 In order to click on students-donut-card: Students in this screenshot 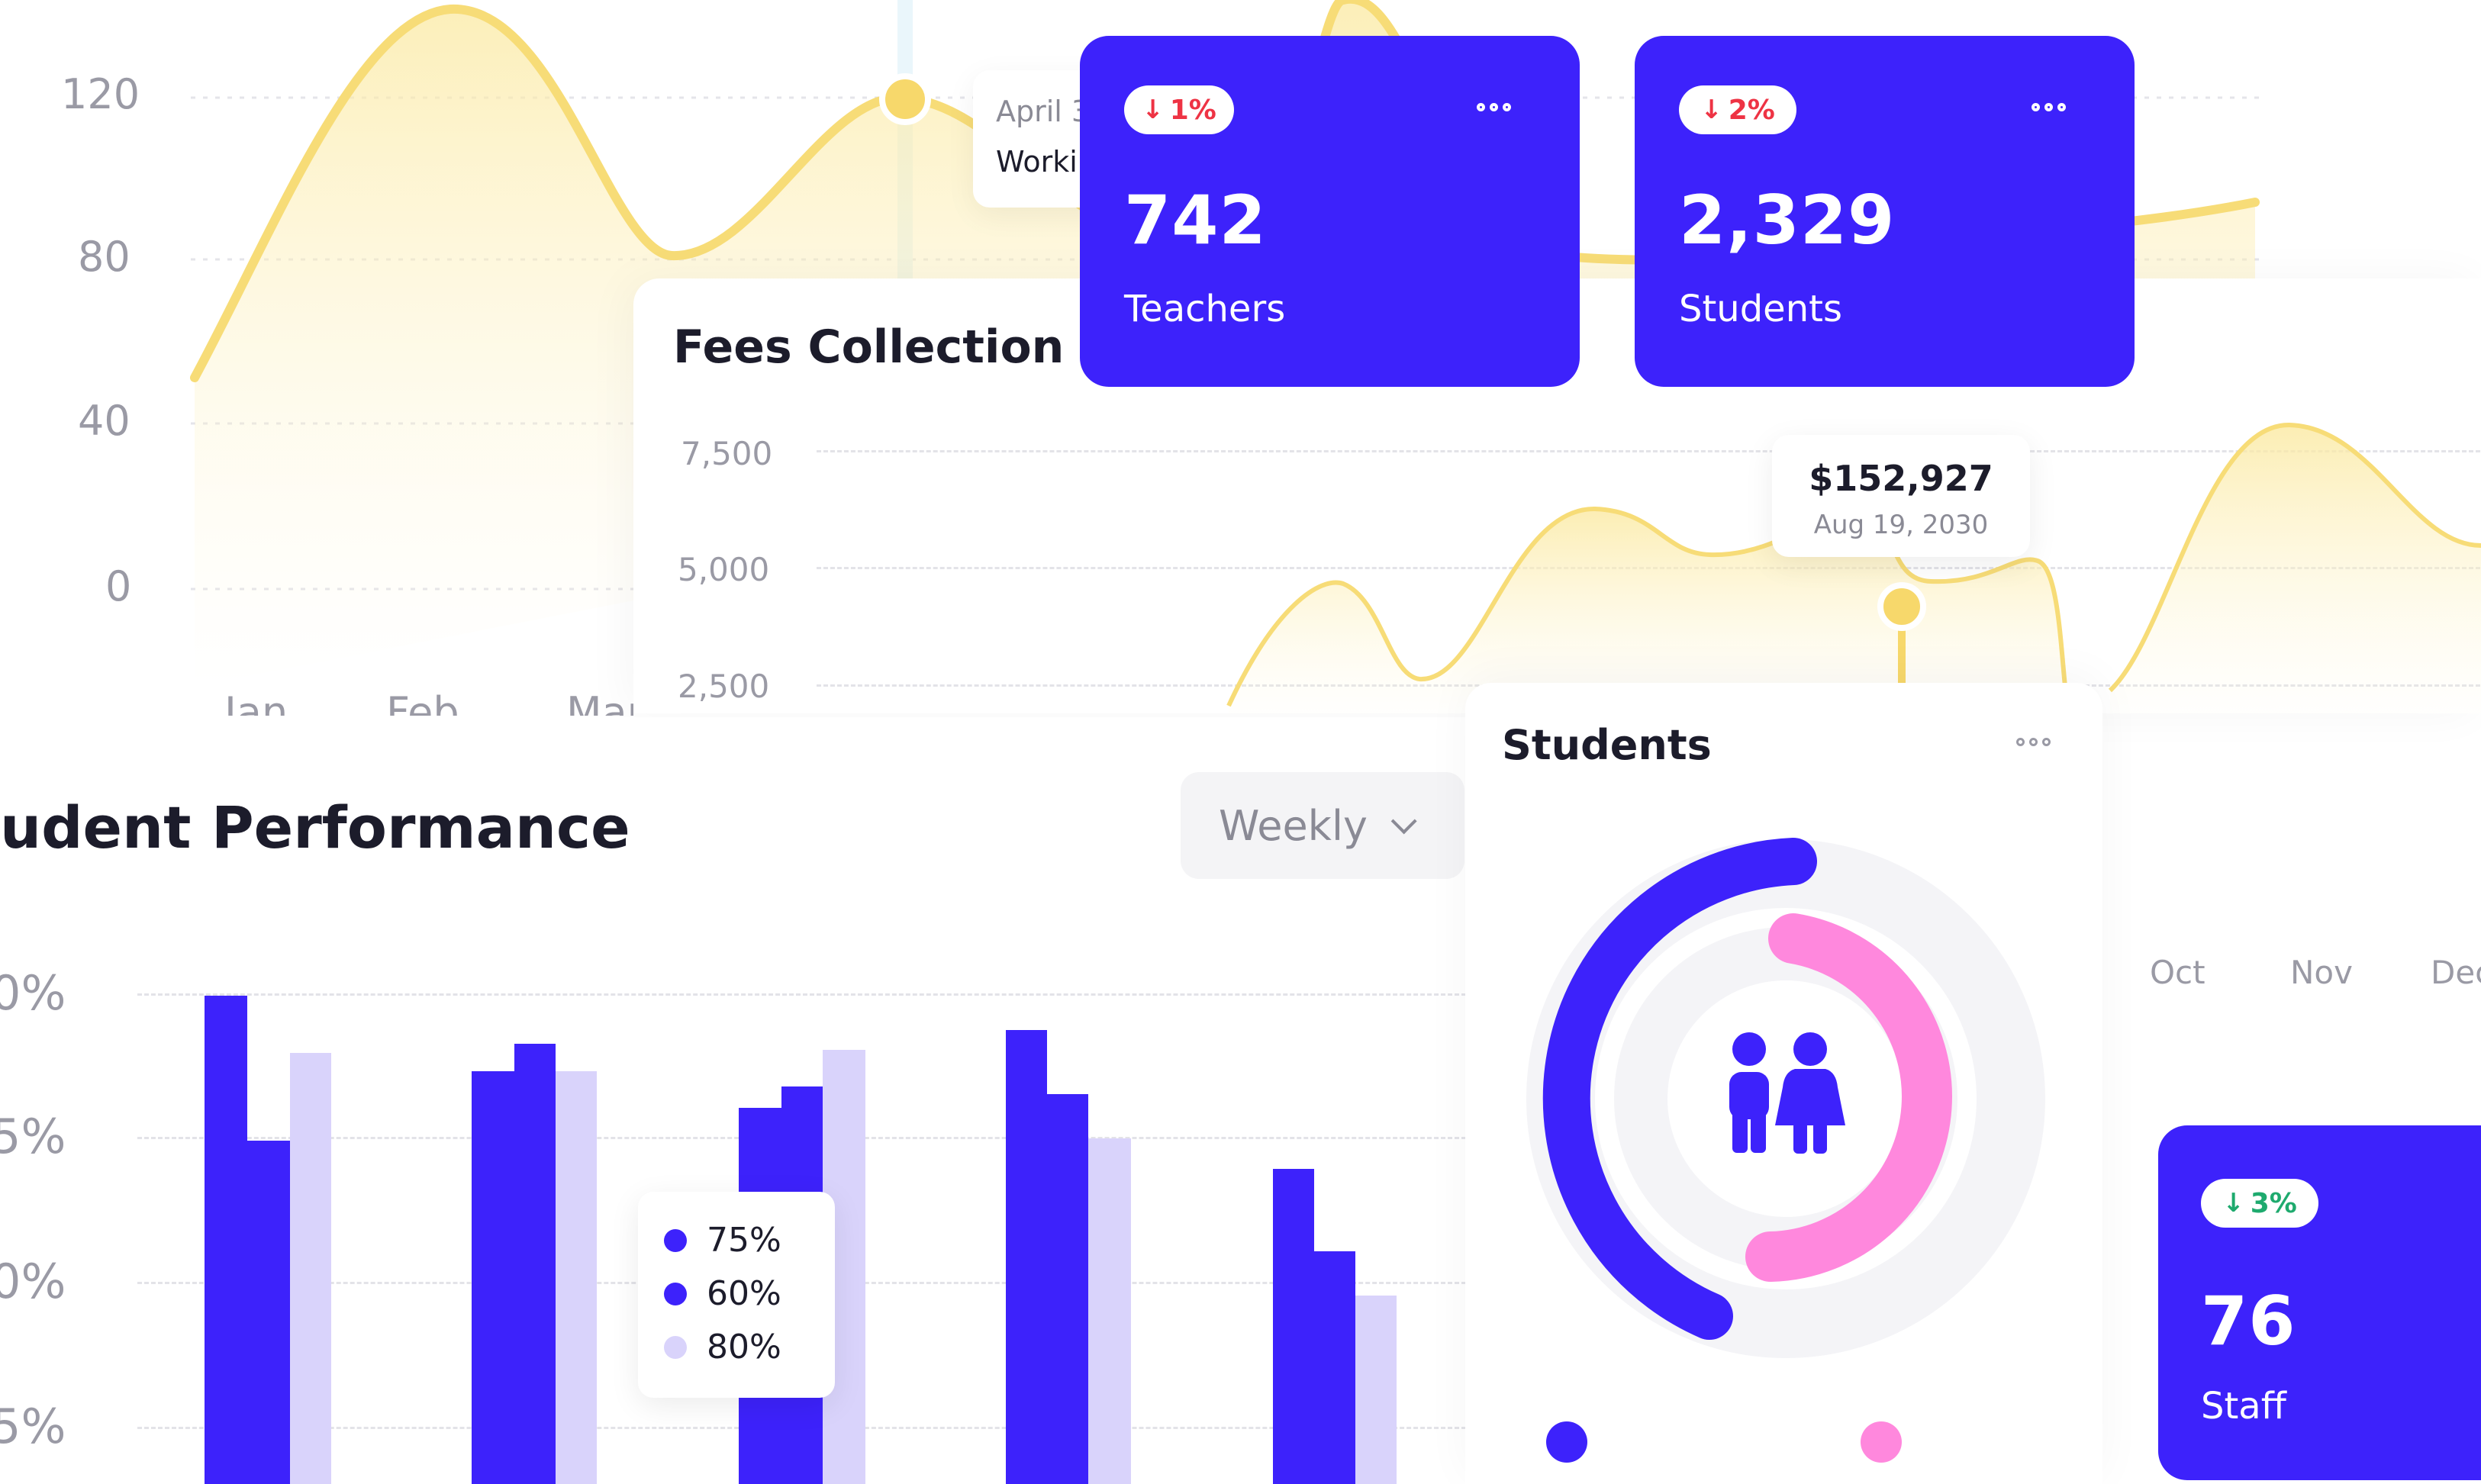, I will do `click(1784, 1083)`.